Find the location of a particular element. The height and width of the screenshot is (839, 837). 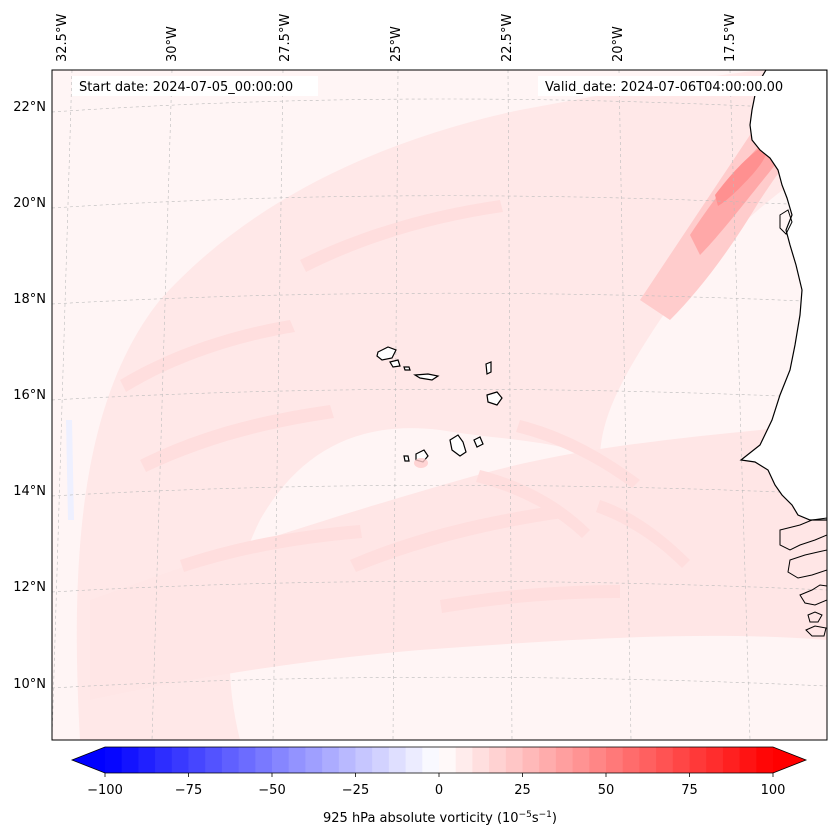

colorbar-tick-label: 75 is located at coordinates (689, 790).